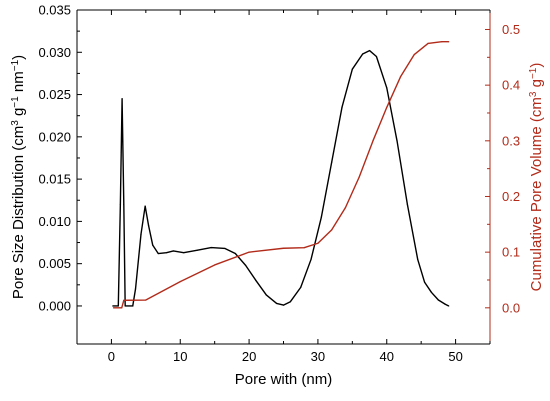  What do you see at coordinates (54, 179) in the screenshot?
I see `y-left-tick-label: 0.015` at bounding box center [54, 179].